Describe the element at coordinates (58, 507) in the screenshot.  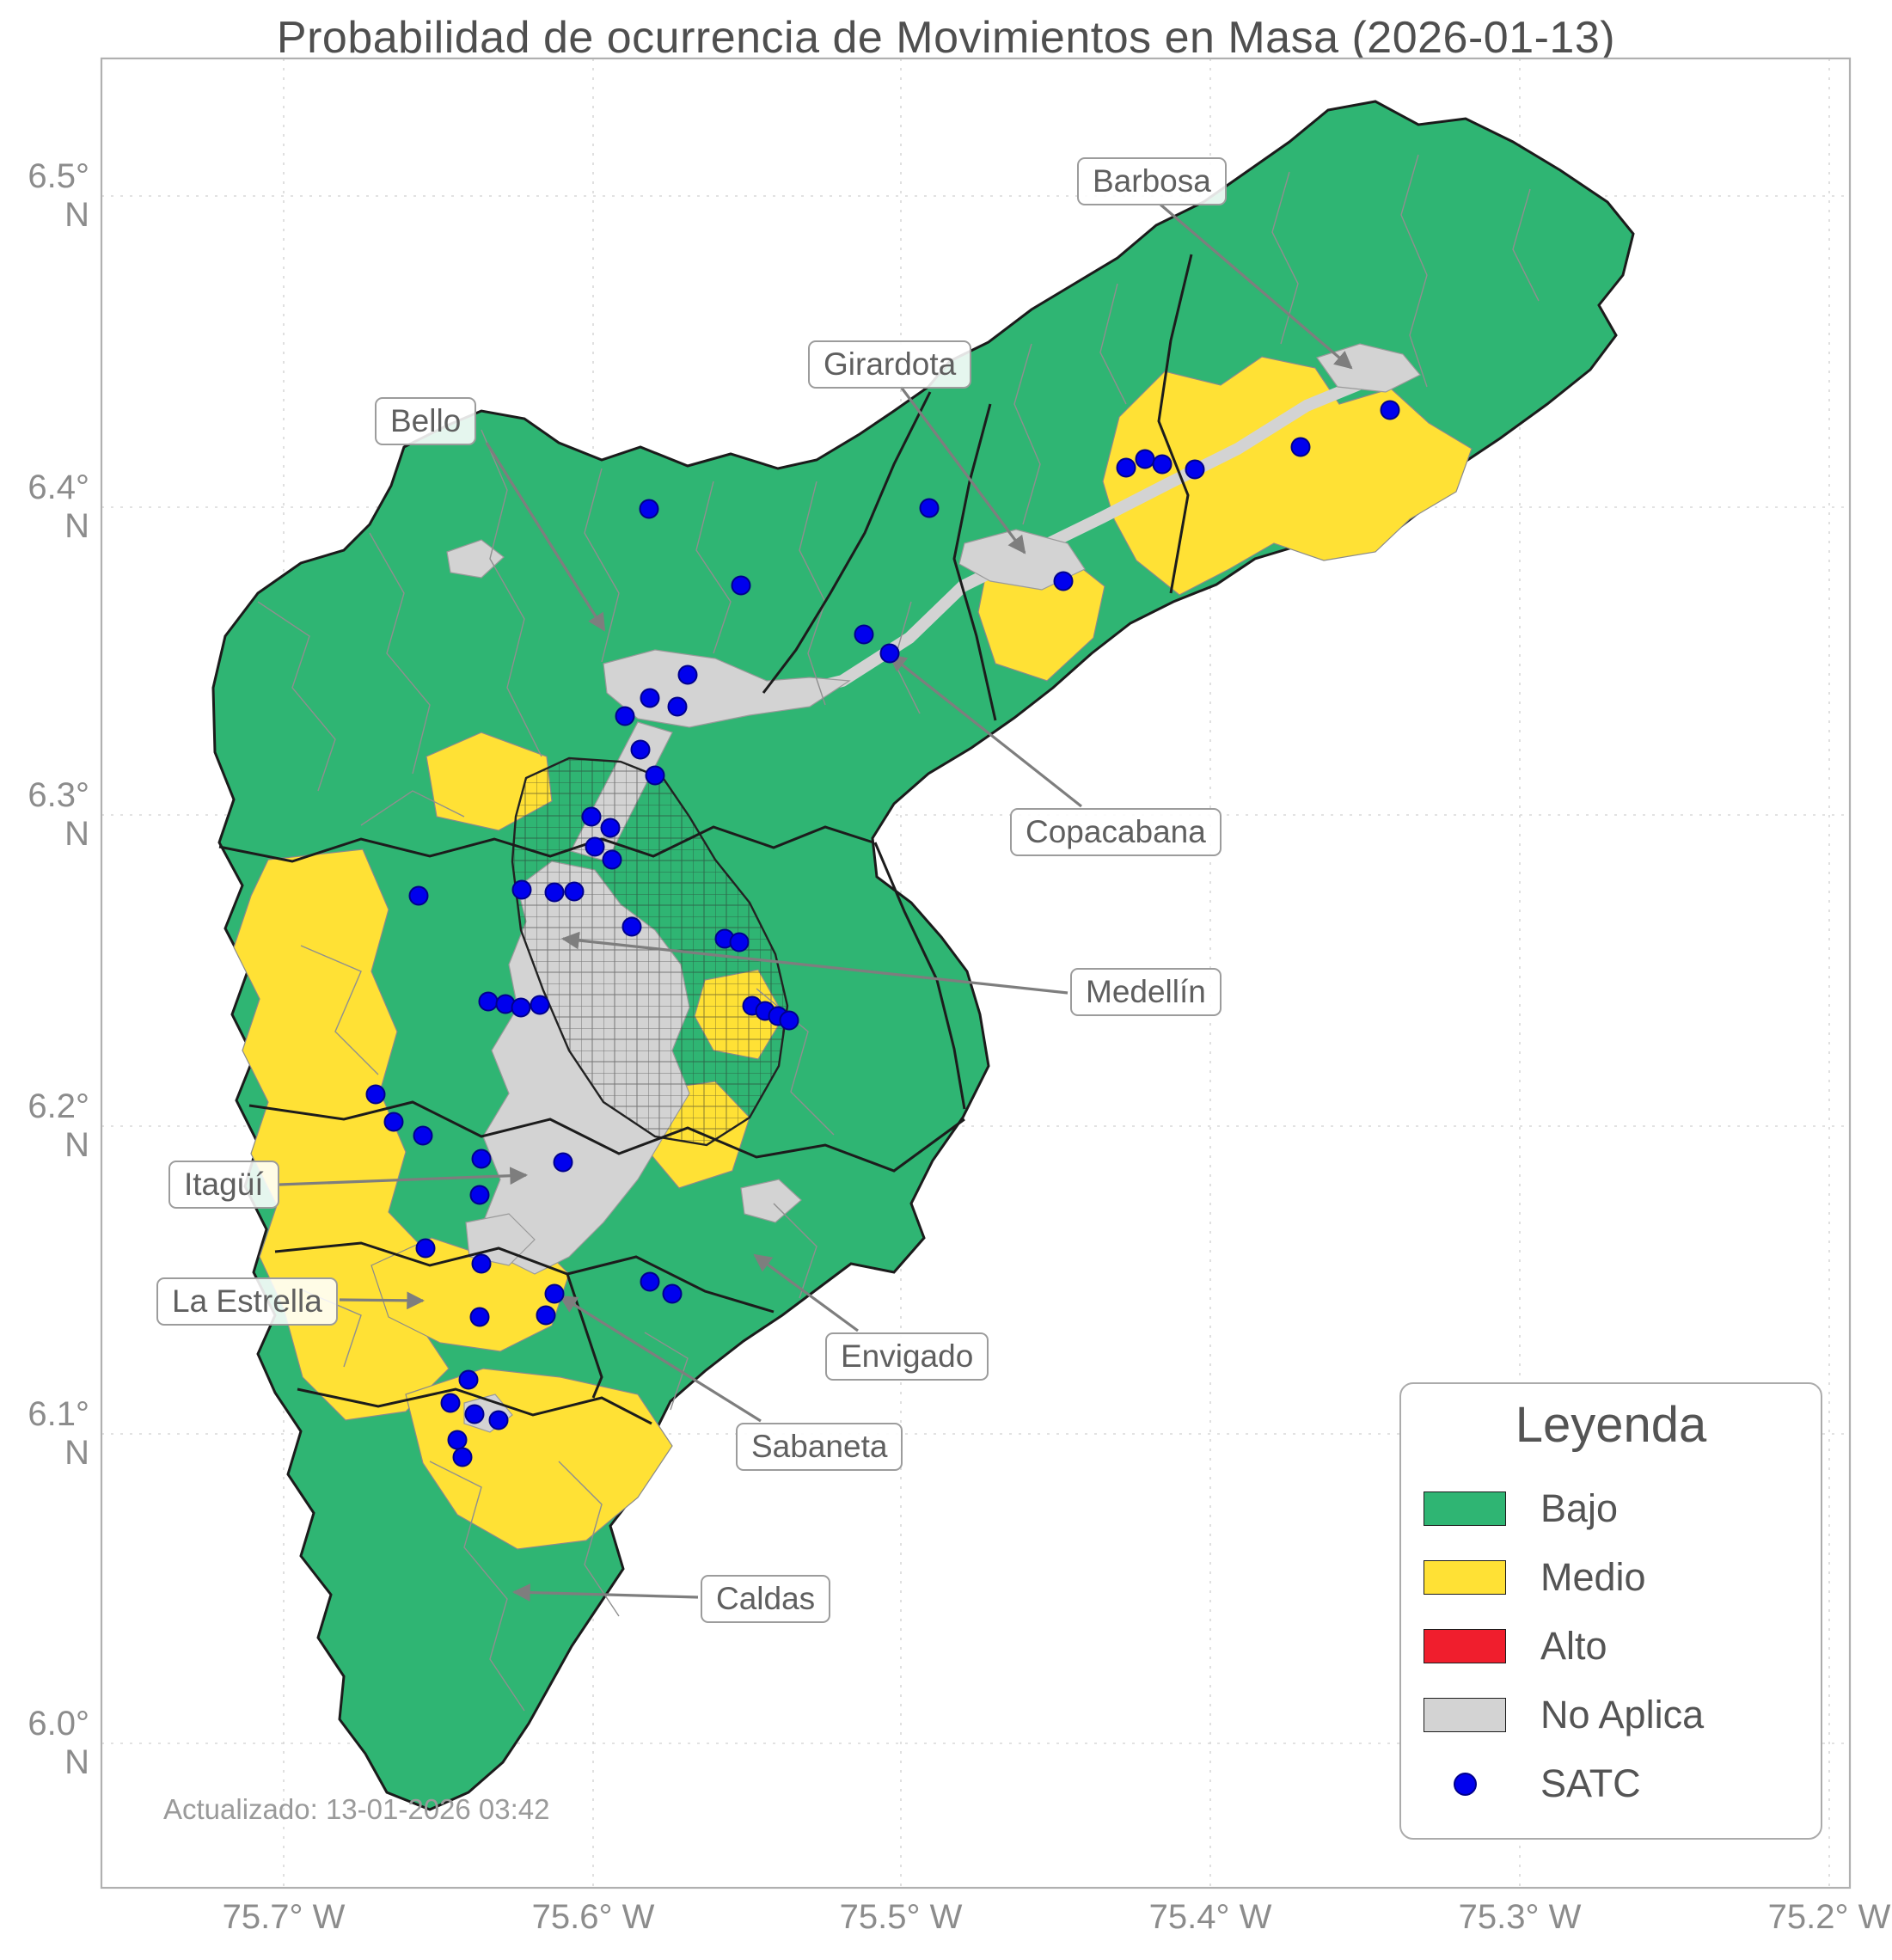
I see `y-tick-6-4: 6.4° N` at that location.